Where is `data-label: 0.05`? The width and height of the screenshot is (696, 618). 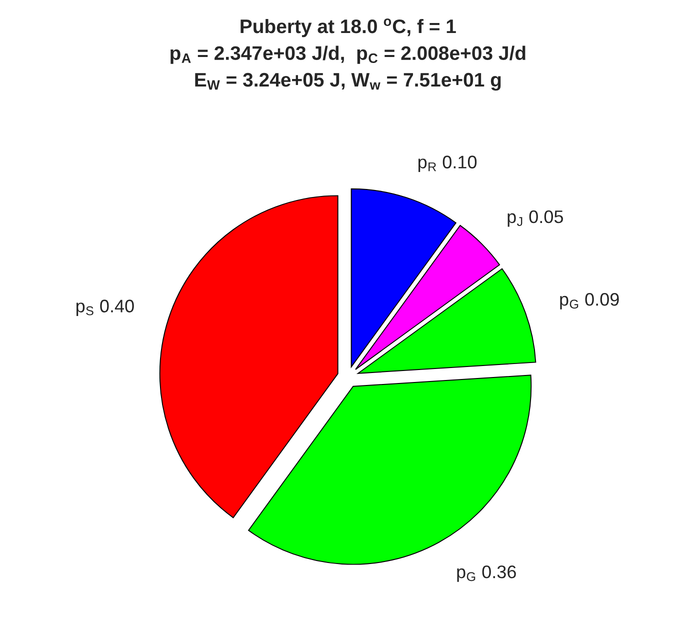 data-label: 0.05 is located at coordinates (546, 217).